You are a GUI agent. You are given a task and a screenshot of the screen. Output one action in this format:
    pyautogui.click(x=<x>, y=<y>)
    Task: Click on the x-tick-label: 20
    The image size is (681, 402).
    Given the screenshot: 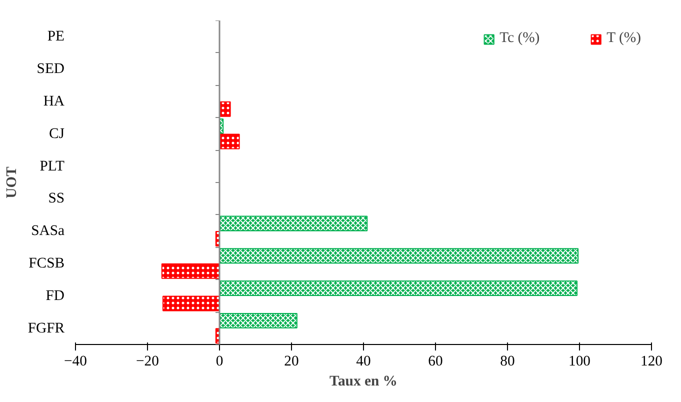 What is the action you would take?
    pyautogui.click(x=291, y=362)
    